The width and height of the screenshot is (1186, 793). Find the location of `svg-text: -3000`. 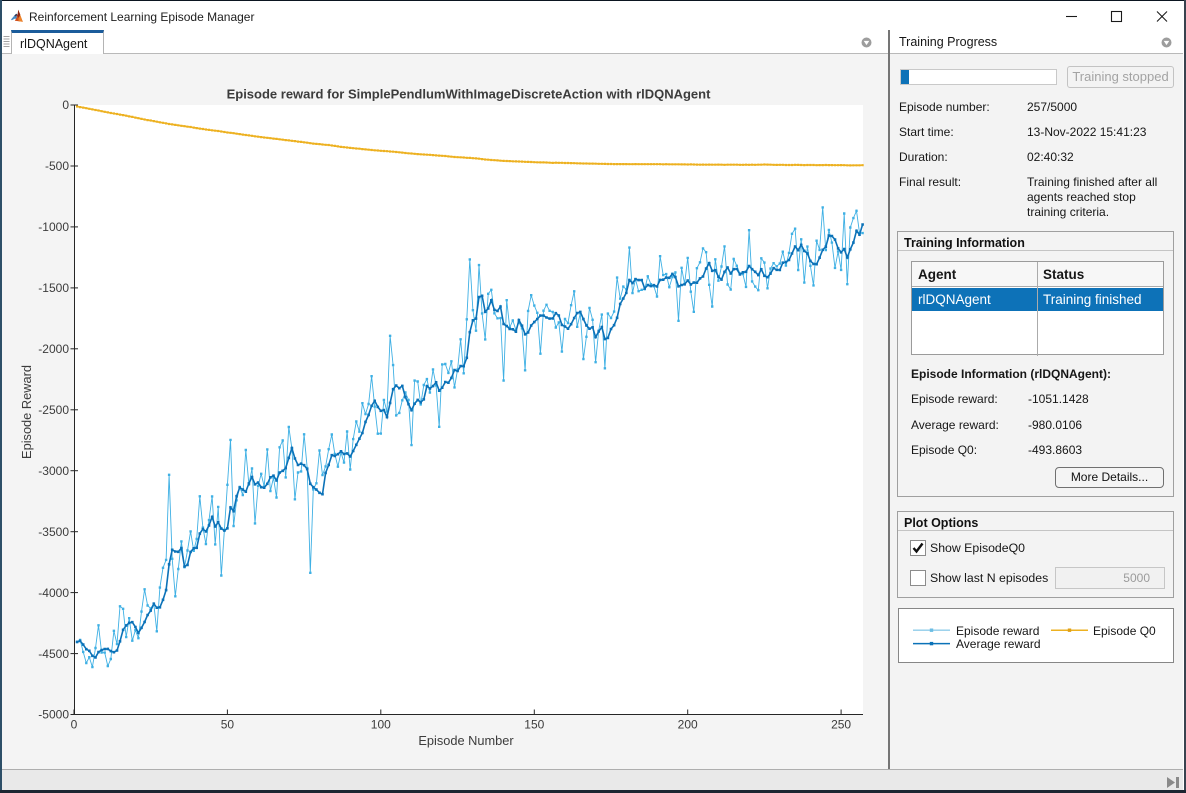

svg-text: -3000 is located at coordinates (53, 471).